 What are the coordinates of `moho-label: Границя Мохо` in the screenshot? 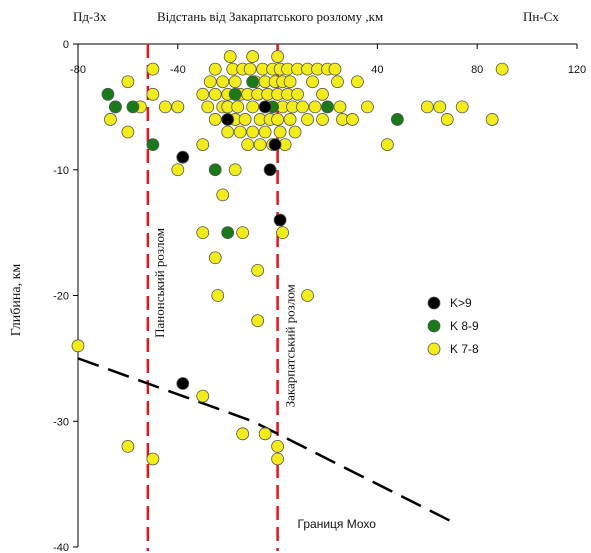 It's located at (337, 524).